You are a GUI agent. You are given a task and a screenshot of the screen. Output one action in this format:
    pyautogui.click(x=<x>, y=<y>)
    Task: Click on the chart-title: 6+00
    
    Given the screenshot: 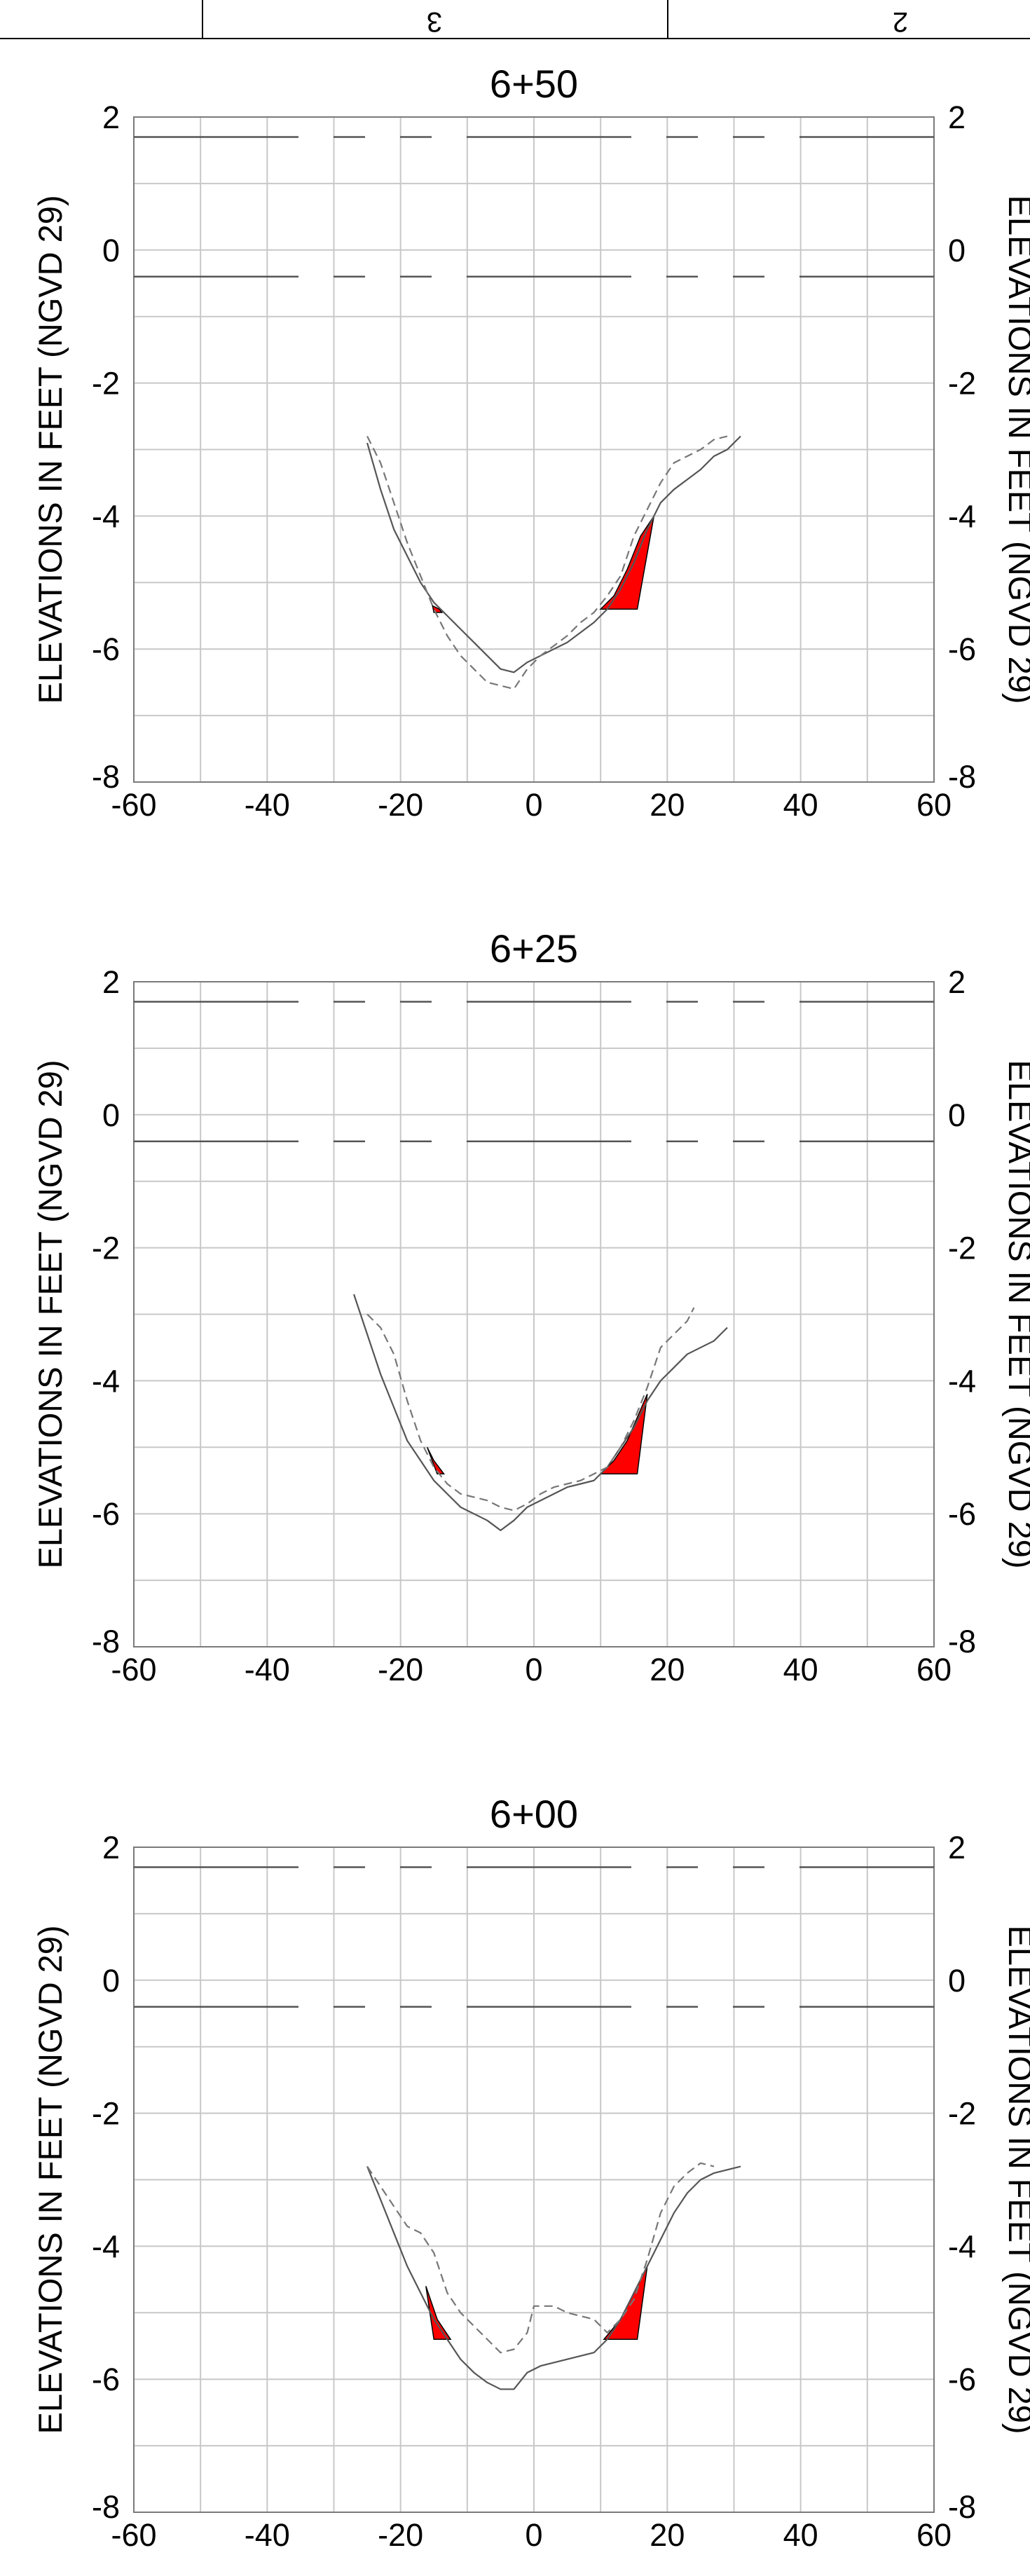 What is the action you would take?
    pyautogui.click(x=534, y=1814)
    